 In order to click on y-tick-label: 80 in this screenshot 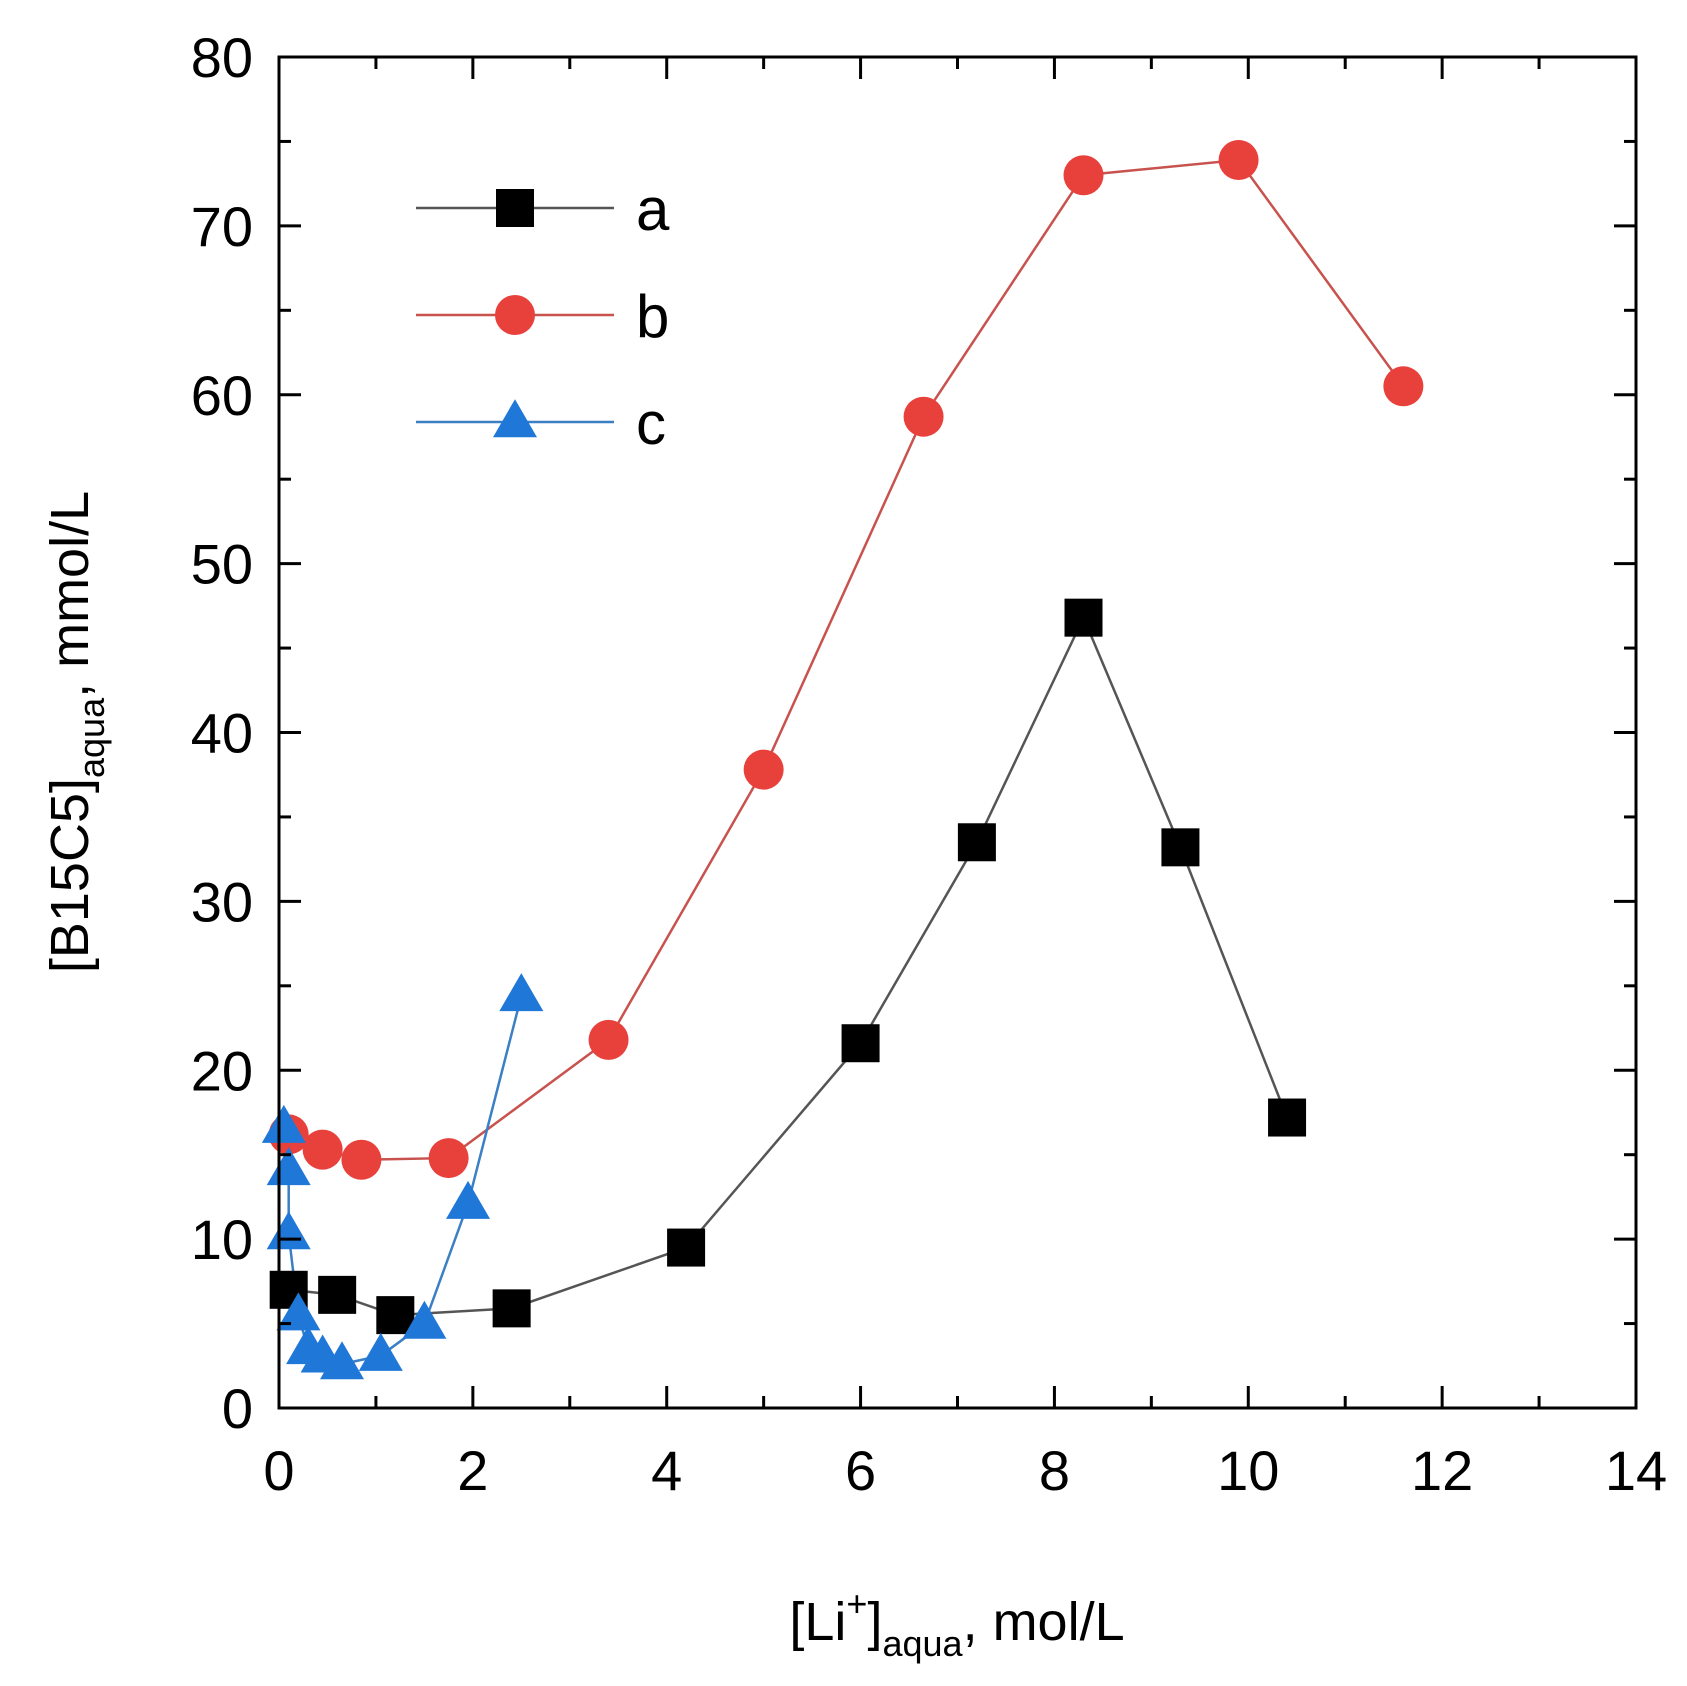, I will do `click(222, 57)`.